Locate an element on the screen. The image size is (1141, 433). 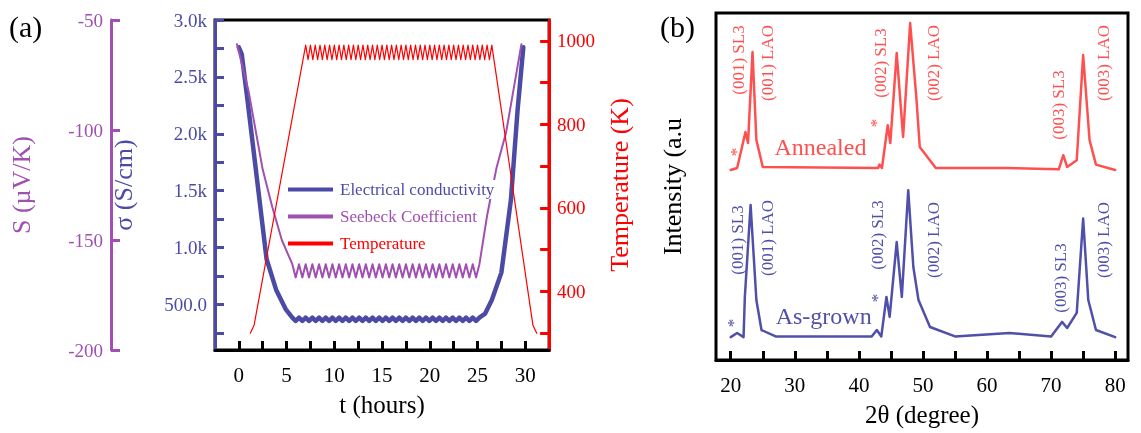
y3-tick-label: -50 is located at coordinates (90, 20).